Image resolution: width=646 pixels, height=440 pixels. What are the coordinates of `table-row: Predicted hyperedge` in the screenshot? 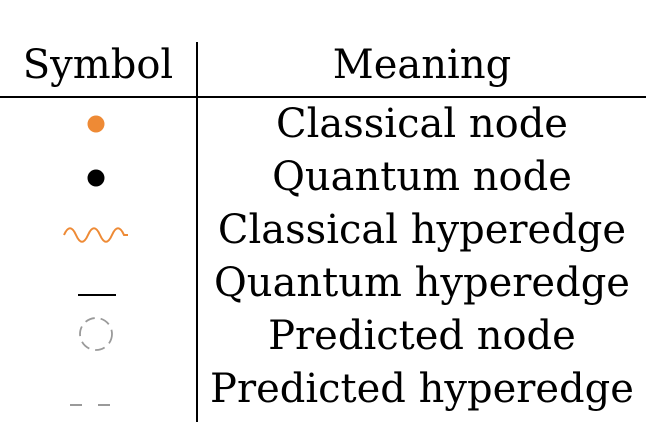 It's located at (323, 389).